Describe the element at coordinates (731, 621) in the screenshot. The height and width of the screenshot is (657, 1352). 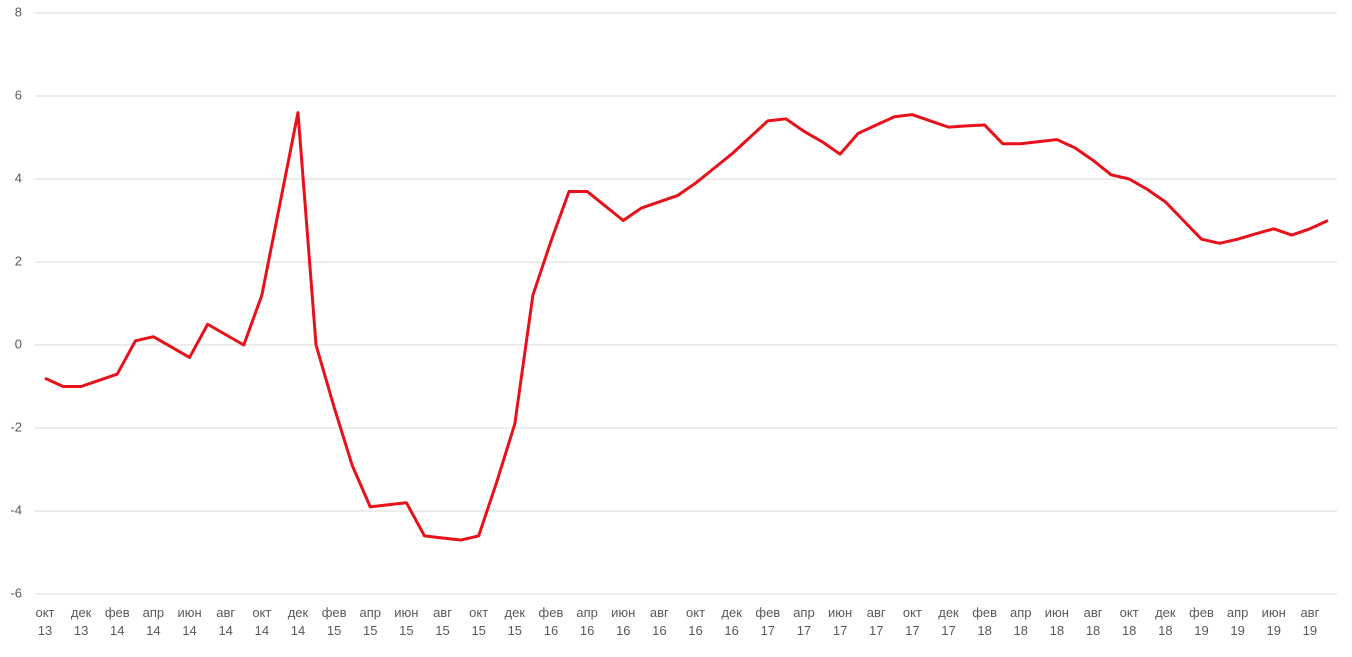
I see `x-tick-label: дек 16` at that location.